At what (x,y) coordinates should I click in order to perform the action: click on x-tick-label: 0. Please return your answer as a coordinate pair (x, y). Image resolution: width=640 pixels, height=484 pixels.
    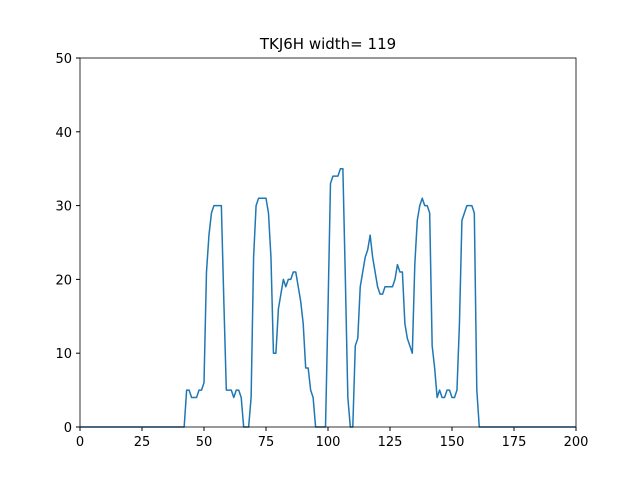
    Looking at the image, I should click on (80, 442).